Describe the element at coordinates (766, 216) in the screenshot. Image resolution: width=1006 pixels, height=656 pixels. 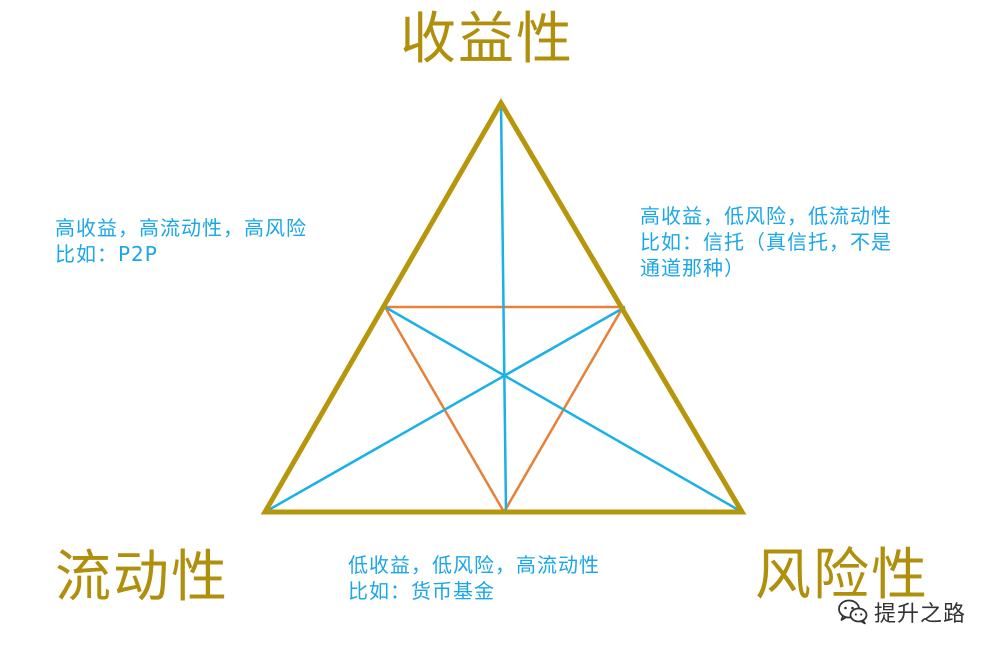
I see `note-right-line1: 高收益，低风险，低流动性` at that location.